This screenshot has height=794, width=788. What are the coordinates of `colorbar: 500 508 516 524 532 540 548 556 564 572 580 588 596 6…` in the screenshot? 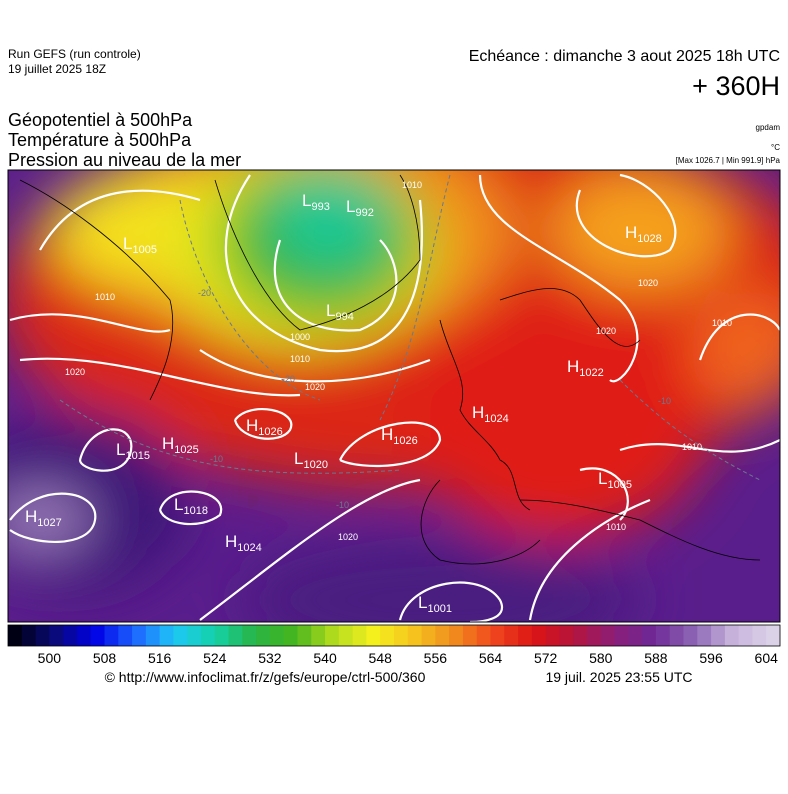 It's located at (394, 645).